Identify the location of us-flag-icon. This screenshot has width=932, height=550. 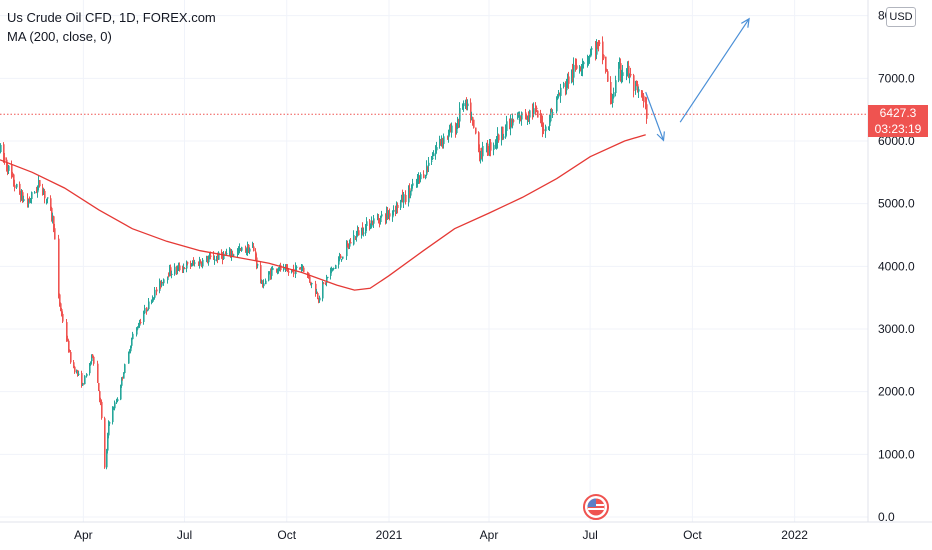
(596, 507).